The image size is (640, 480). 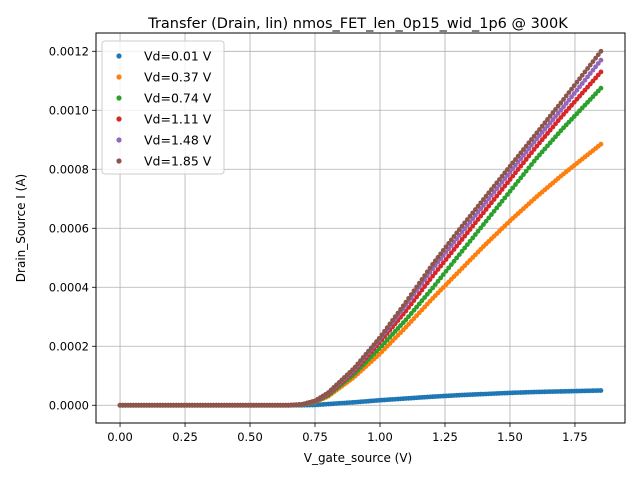 I want to click on legend-label: Vd=0.01 V, so click(x=178, y=56).